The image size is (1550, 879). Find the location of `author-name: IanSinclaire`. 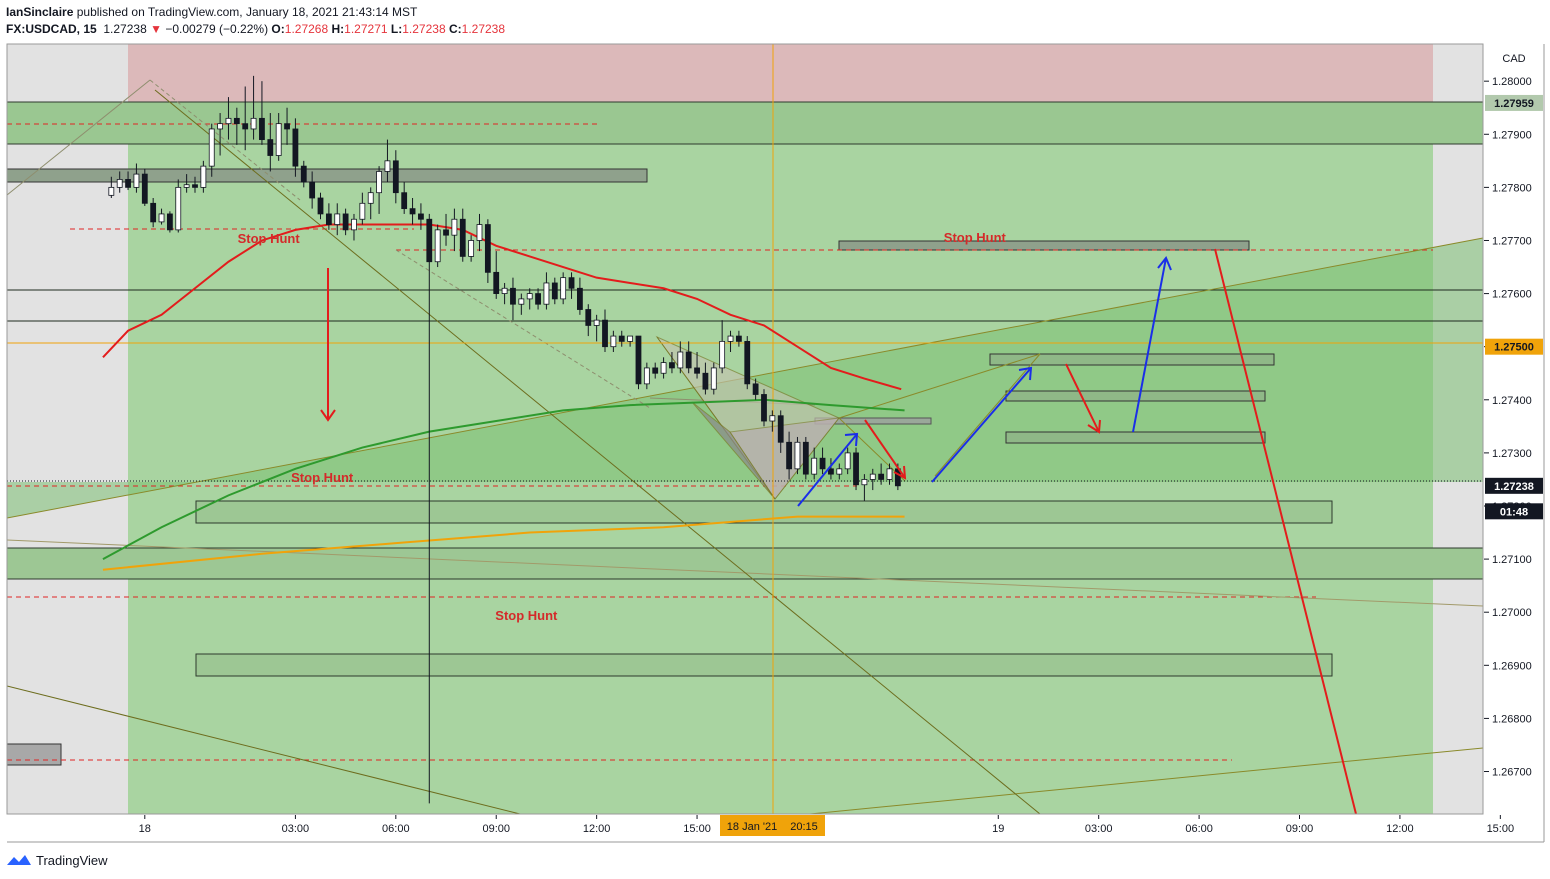

author-name: IanSinclaire is located at coordinates (40, 12).